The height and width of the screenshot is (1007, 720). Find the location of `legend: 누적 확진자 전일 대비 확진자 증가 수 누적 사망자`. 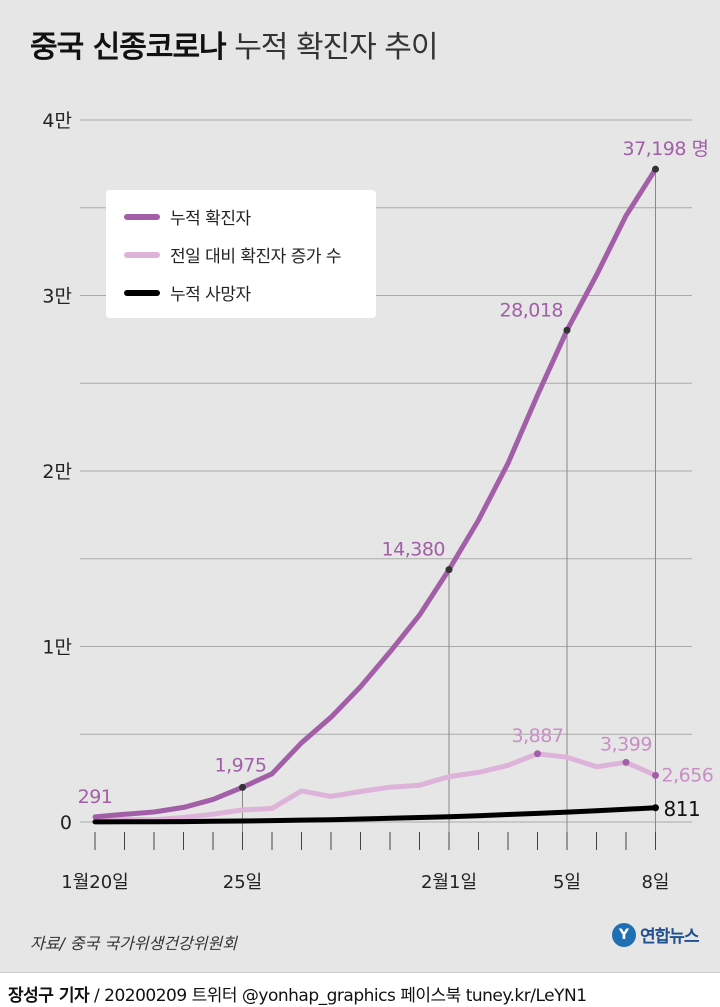

legend: 누적 확진자 전일 대비 확진자 증가 수 누적 사망자 is located at coordinates (241, 254).